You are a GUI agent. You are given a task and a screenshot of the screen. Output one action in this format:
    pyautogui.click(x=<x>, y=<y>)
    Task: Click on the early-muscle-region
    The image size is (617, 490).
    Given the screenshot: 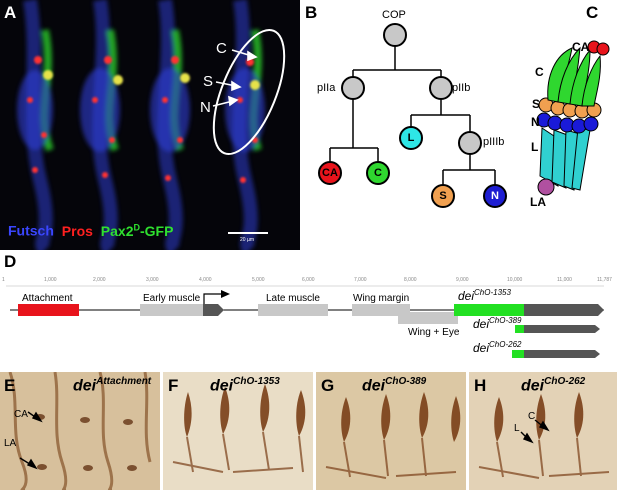 What is the action you would take?
    pyautogui.click(x=171, y=310)
    